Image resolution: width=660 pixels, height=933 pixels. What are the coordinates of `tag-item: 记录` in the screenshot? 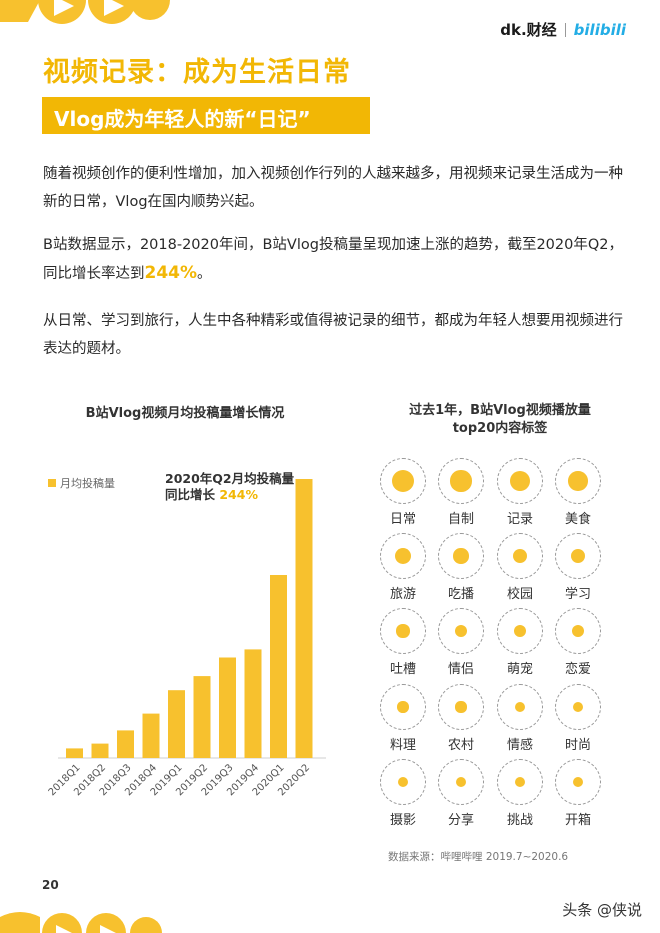 It's located at (522, 493).